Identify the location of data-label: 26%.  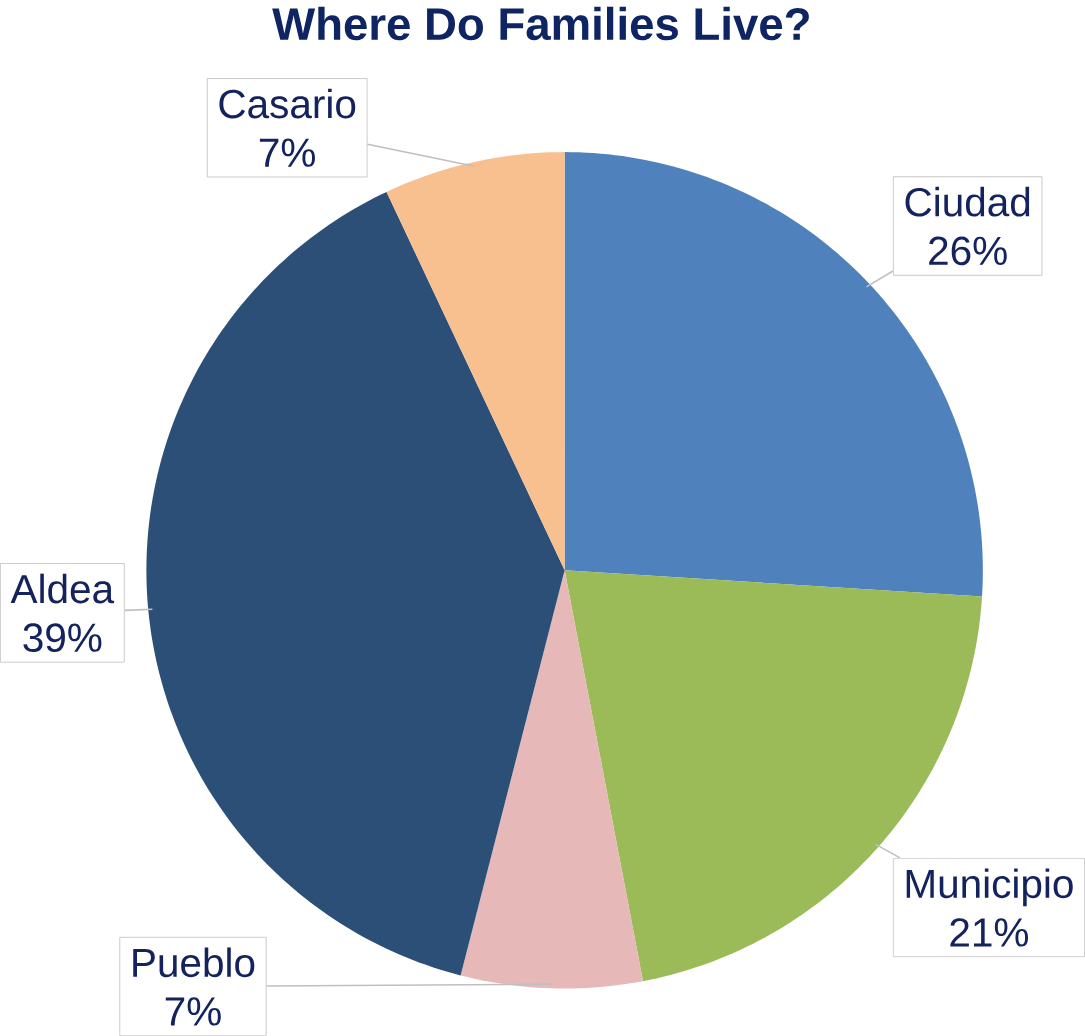
(968, 251).